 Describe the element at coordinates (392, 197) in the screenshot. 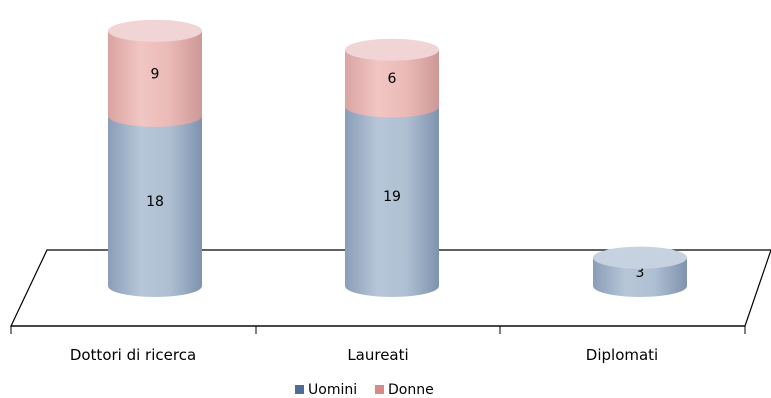

I see `data-label: 19` at that location.